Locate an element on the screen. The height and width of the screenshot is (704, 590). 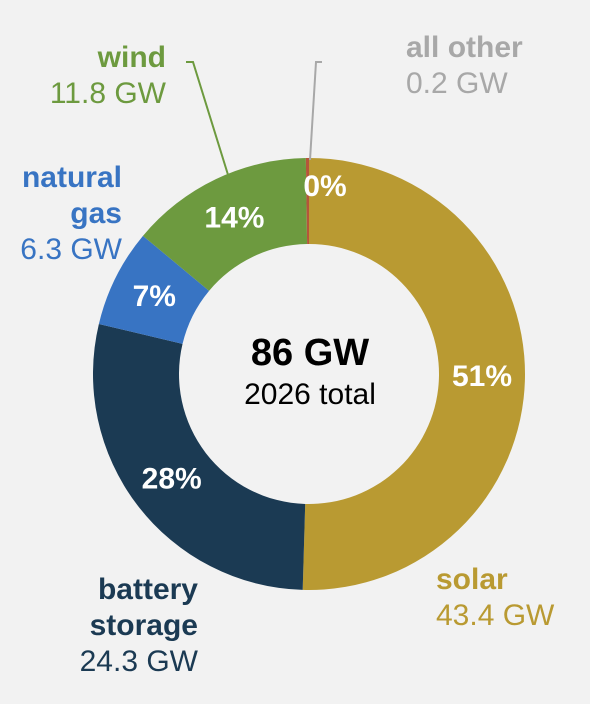
label-battery-storage: battery storage 24.3 GW is located at coordinates (139, 626).